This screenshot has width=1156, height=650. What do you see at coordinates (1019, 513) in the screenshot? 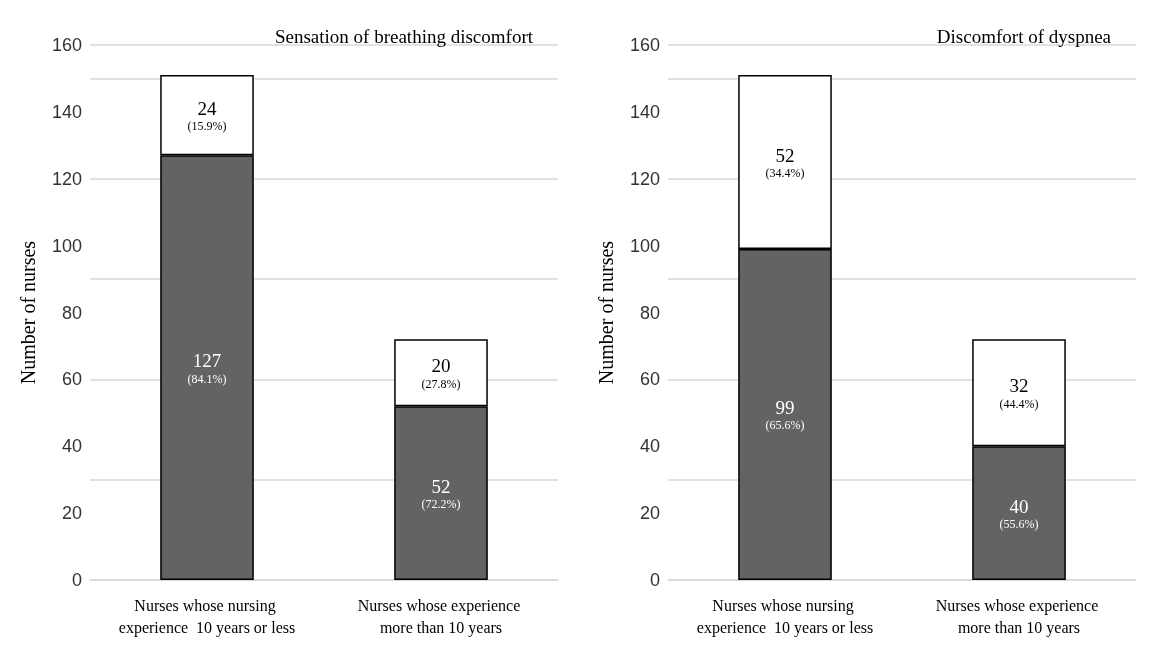
I see `data-label: 40 (55.6%)` at bounding box center [1019, 513].